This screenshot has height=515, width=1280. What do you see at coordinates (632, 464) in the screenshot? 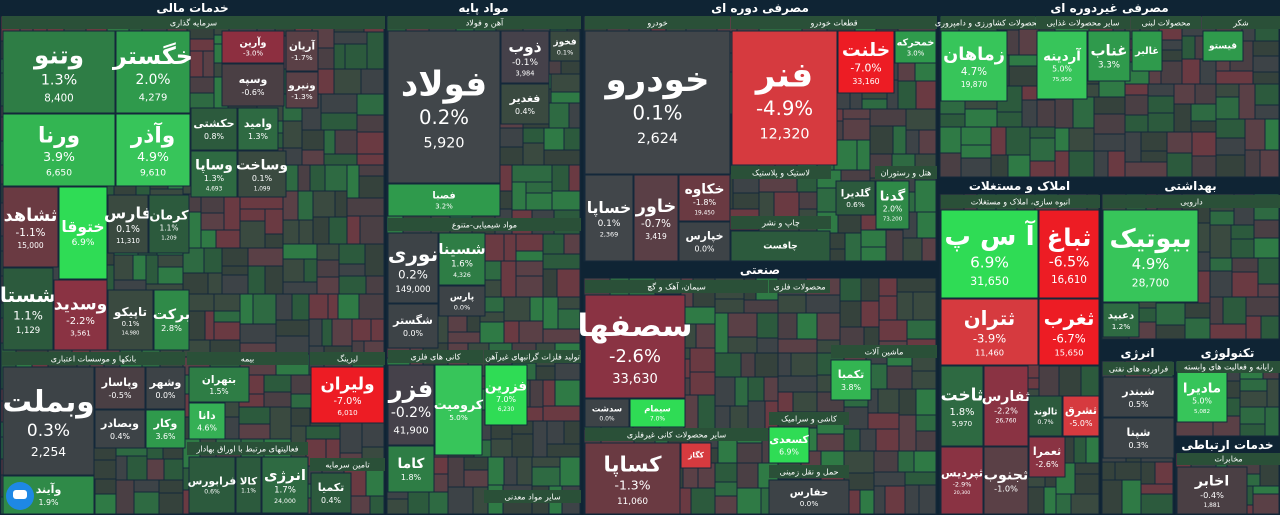
I see `stock-name: کساپا` at bounding box center [632, 464].